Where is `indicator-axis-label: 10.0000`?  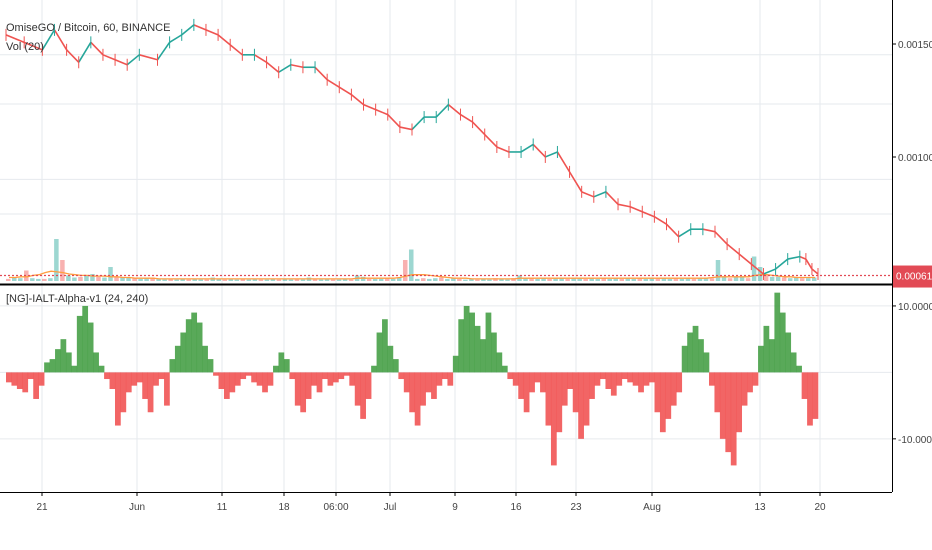
indicator-axis-label: 10.0000 is located at coordinates (915, 307).